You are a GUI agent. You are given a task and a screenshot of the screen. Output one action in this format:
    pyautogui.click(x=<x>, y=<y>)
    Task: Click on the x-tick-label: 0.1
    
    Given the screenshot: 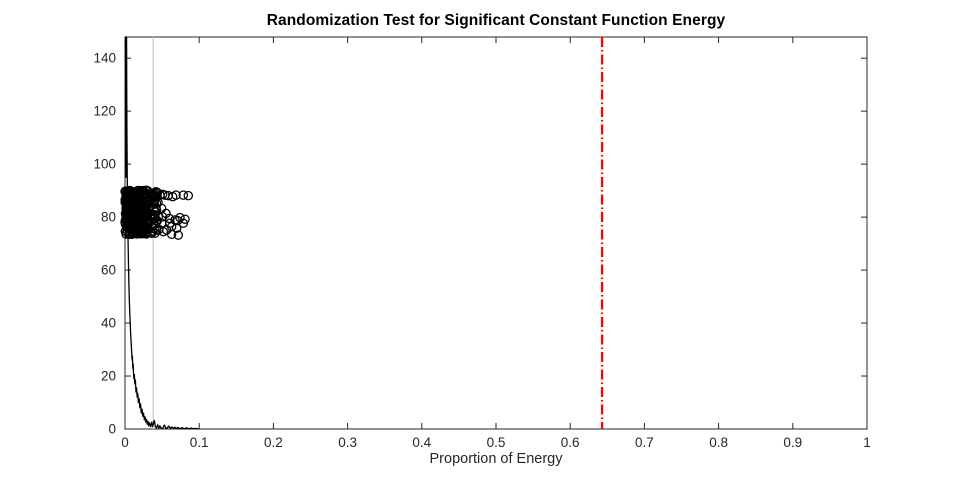 What is the action you would take?
    pyautogui.click(x=199, y=442)
    